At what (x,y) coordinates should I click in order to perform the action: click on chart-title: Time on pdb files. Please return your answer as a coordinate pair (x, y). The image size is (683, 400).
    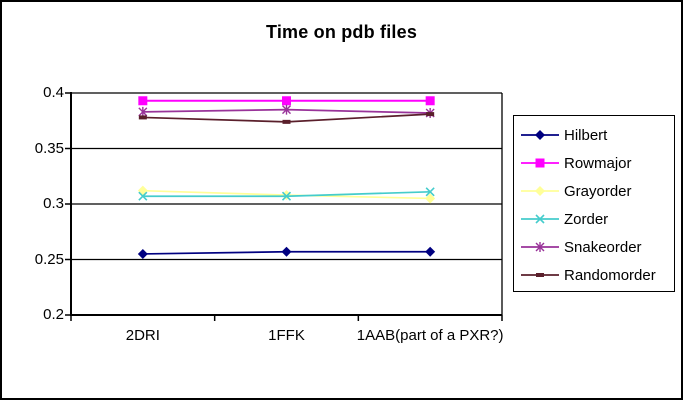
    Looking at the image, I should click on (341, 32).